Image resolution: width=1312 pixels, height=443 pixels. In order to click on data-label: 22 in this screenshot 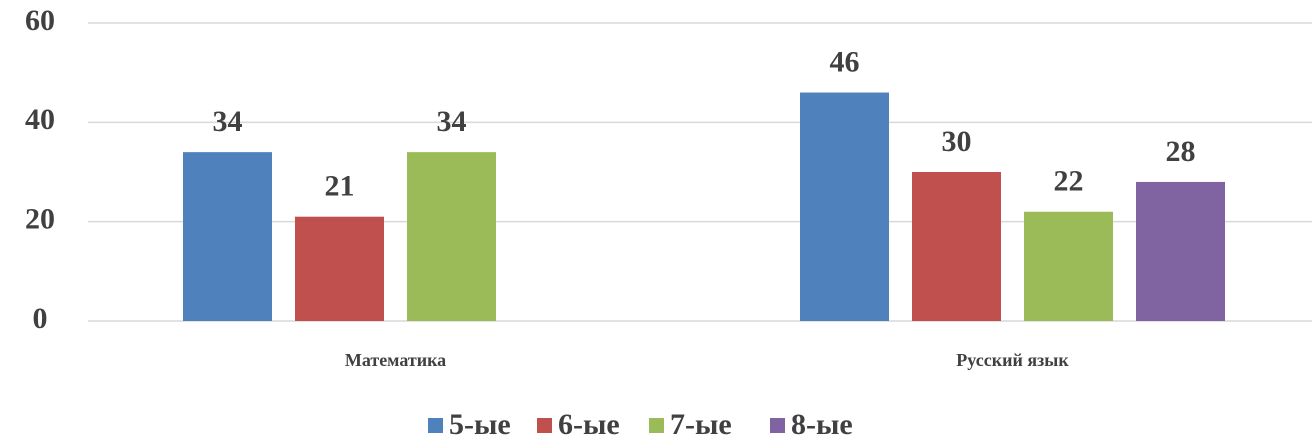, I will do `click(1069, 181)`.